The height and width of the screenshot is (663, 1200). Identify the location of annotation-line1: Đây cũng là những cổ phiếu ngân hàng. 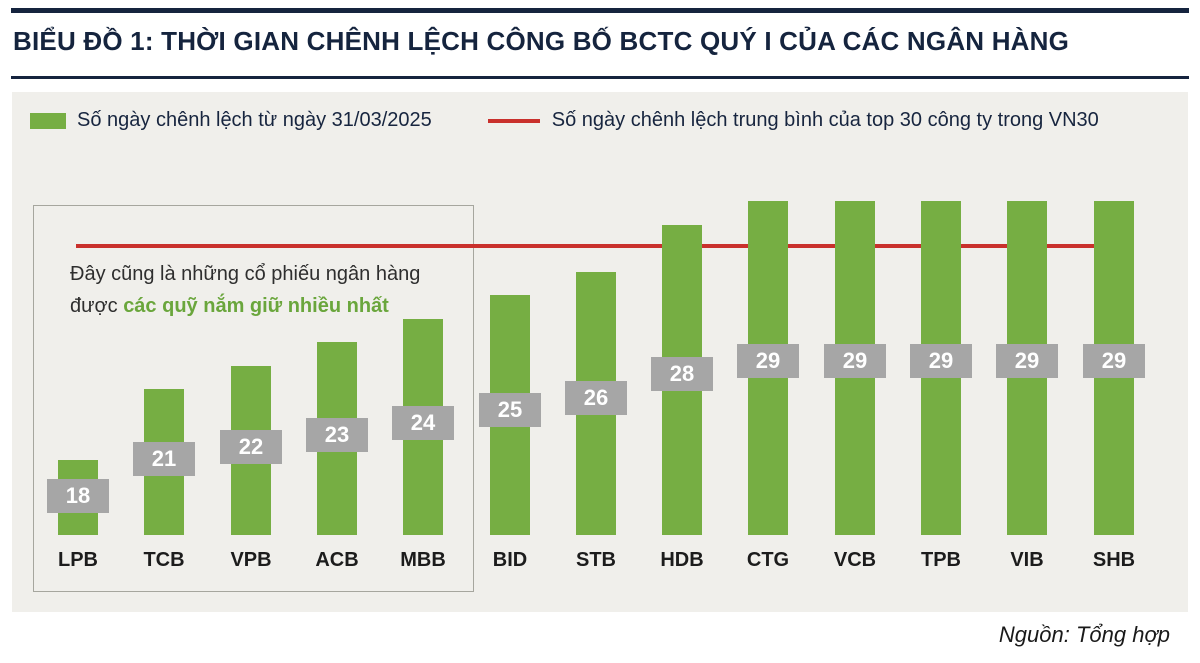
(245, 274).